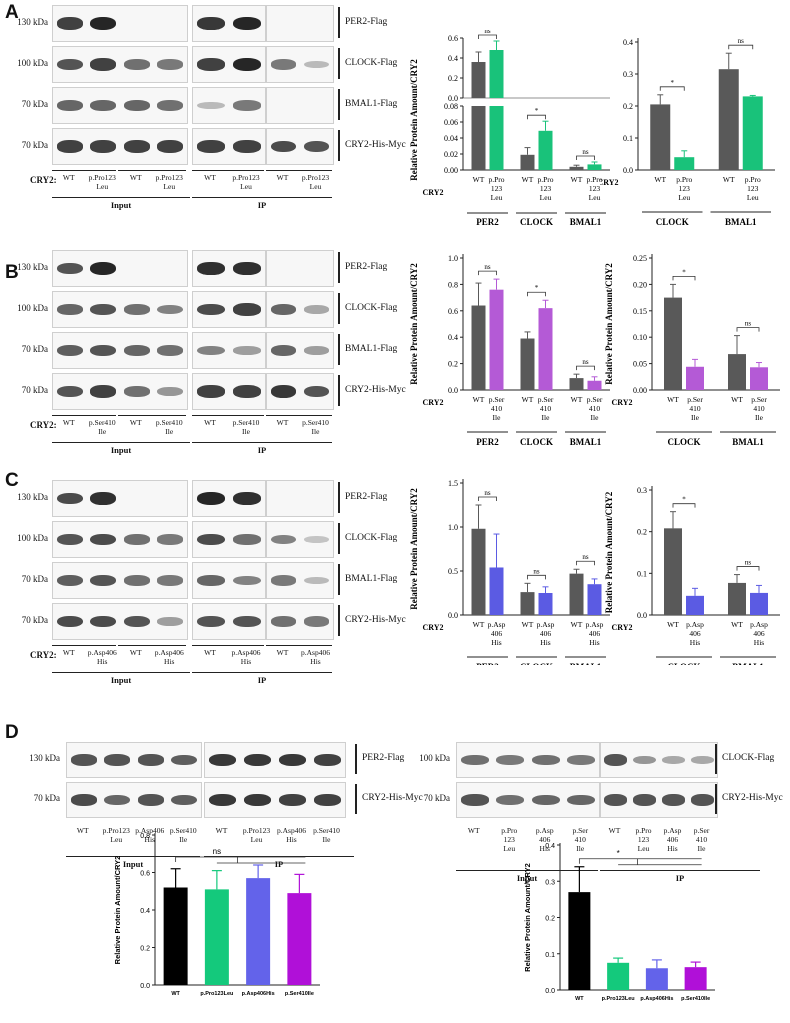 The width and height of the screenshot is (790, 1023). Describe the element at coordinates (595, 633) in the screenshot. I see `x-tick-label: 406` at that location.